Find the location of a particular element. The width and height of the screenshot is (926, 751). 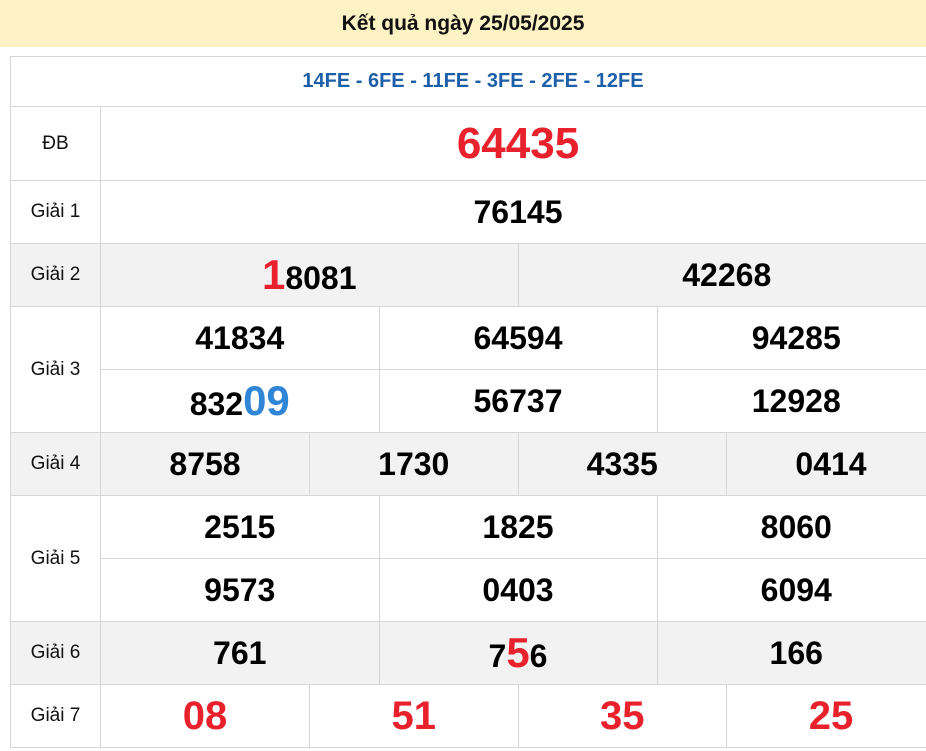

number-digits: 8758 is located at coordinates (205, 463).